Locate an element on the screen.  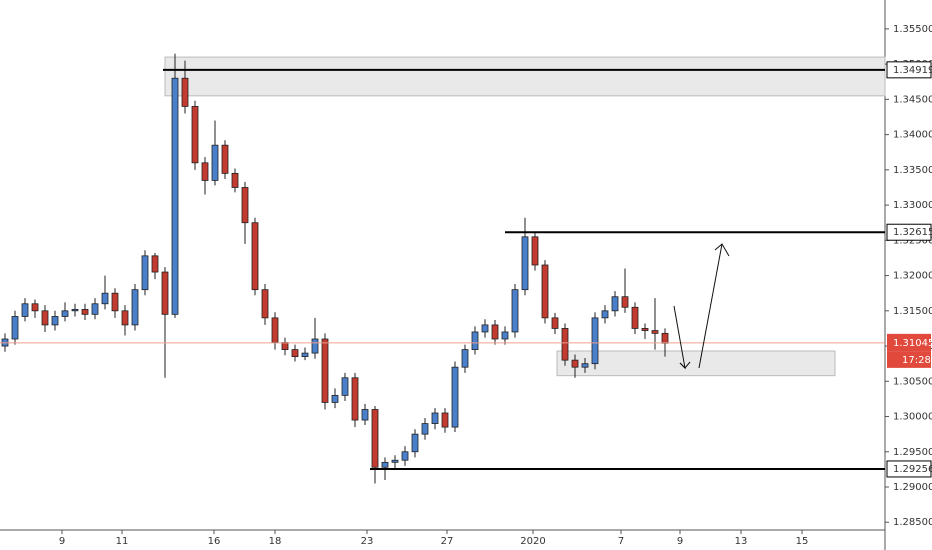
y-tick-label: 1.33000 is located at coordinates (912, 205).